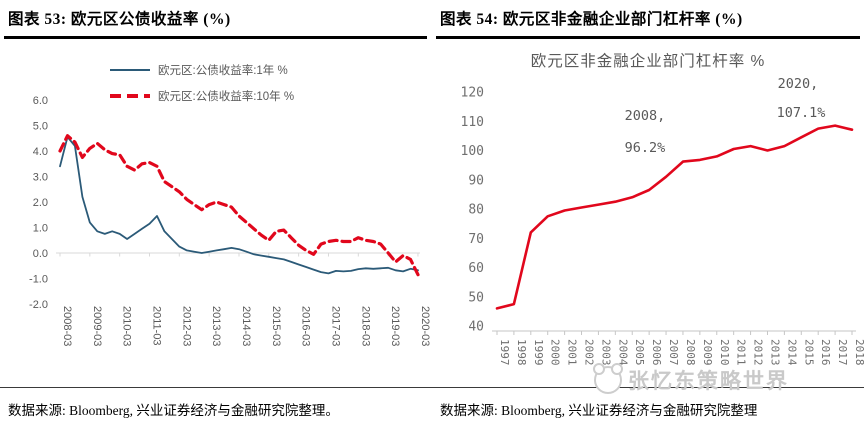 Image resolution: width=864 pixels, height=430 pixels. I want to click on left-x-tick-label: 2009-03, so click(97, 326).